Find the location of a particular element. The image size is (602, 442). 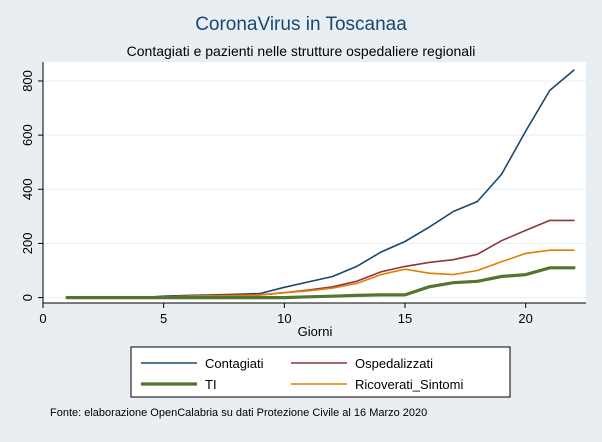

y-tick-label: 200 is located at coordinates (27, 244).